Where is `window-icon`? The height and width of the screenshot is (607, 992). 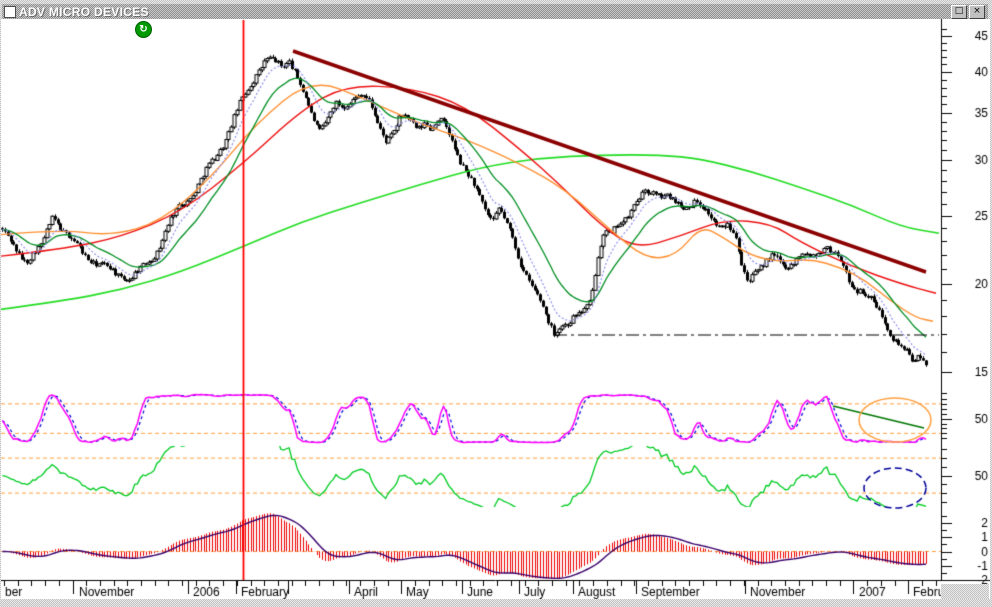
window-icon is located at coordinates (10, 11).